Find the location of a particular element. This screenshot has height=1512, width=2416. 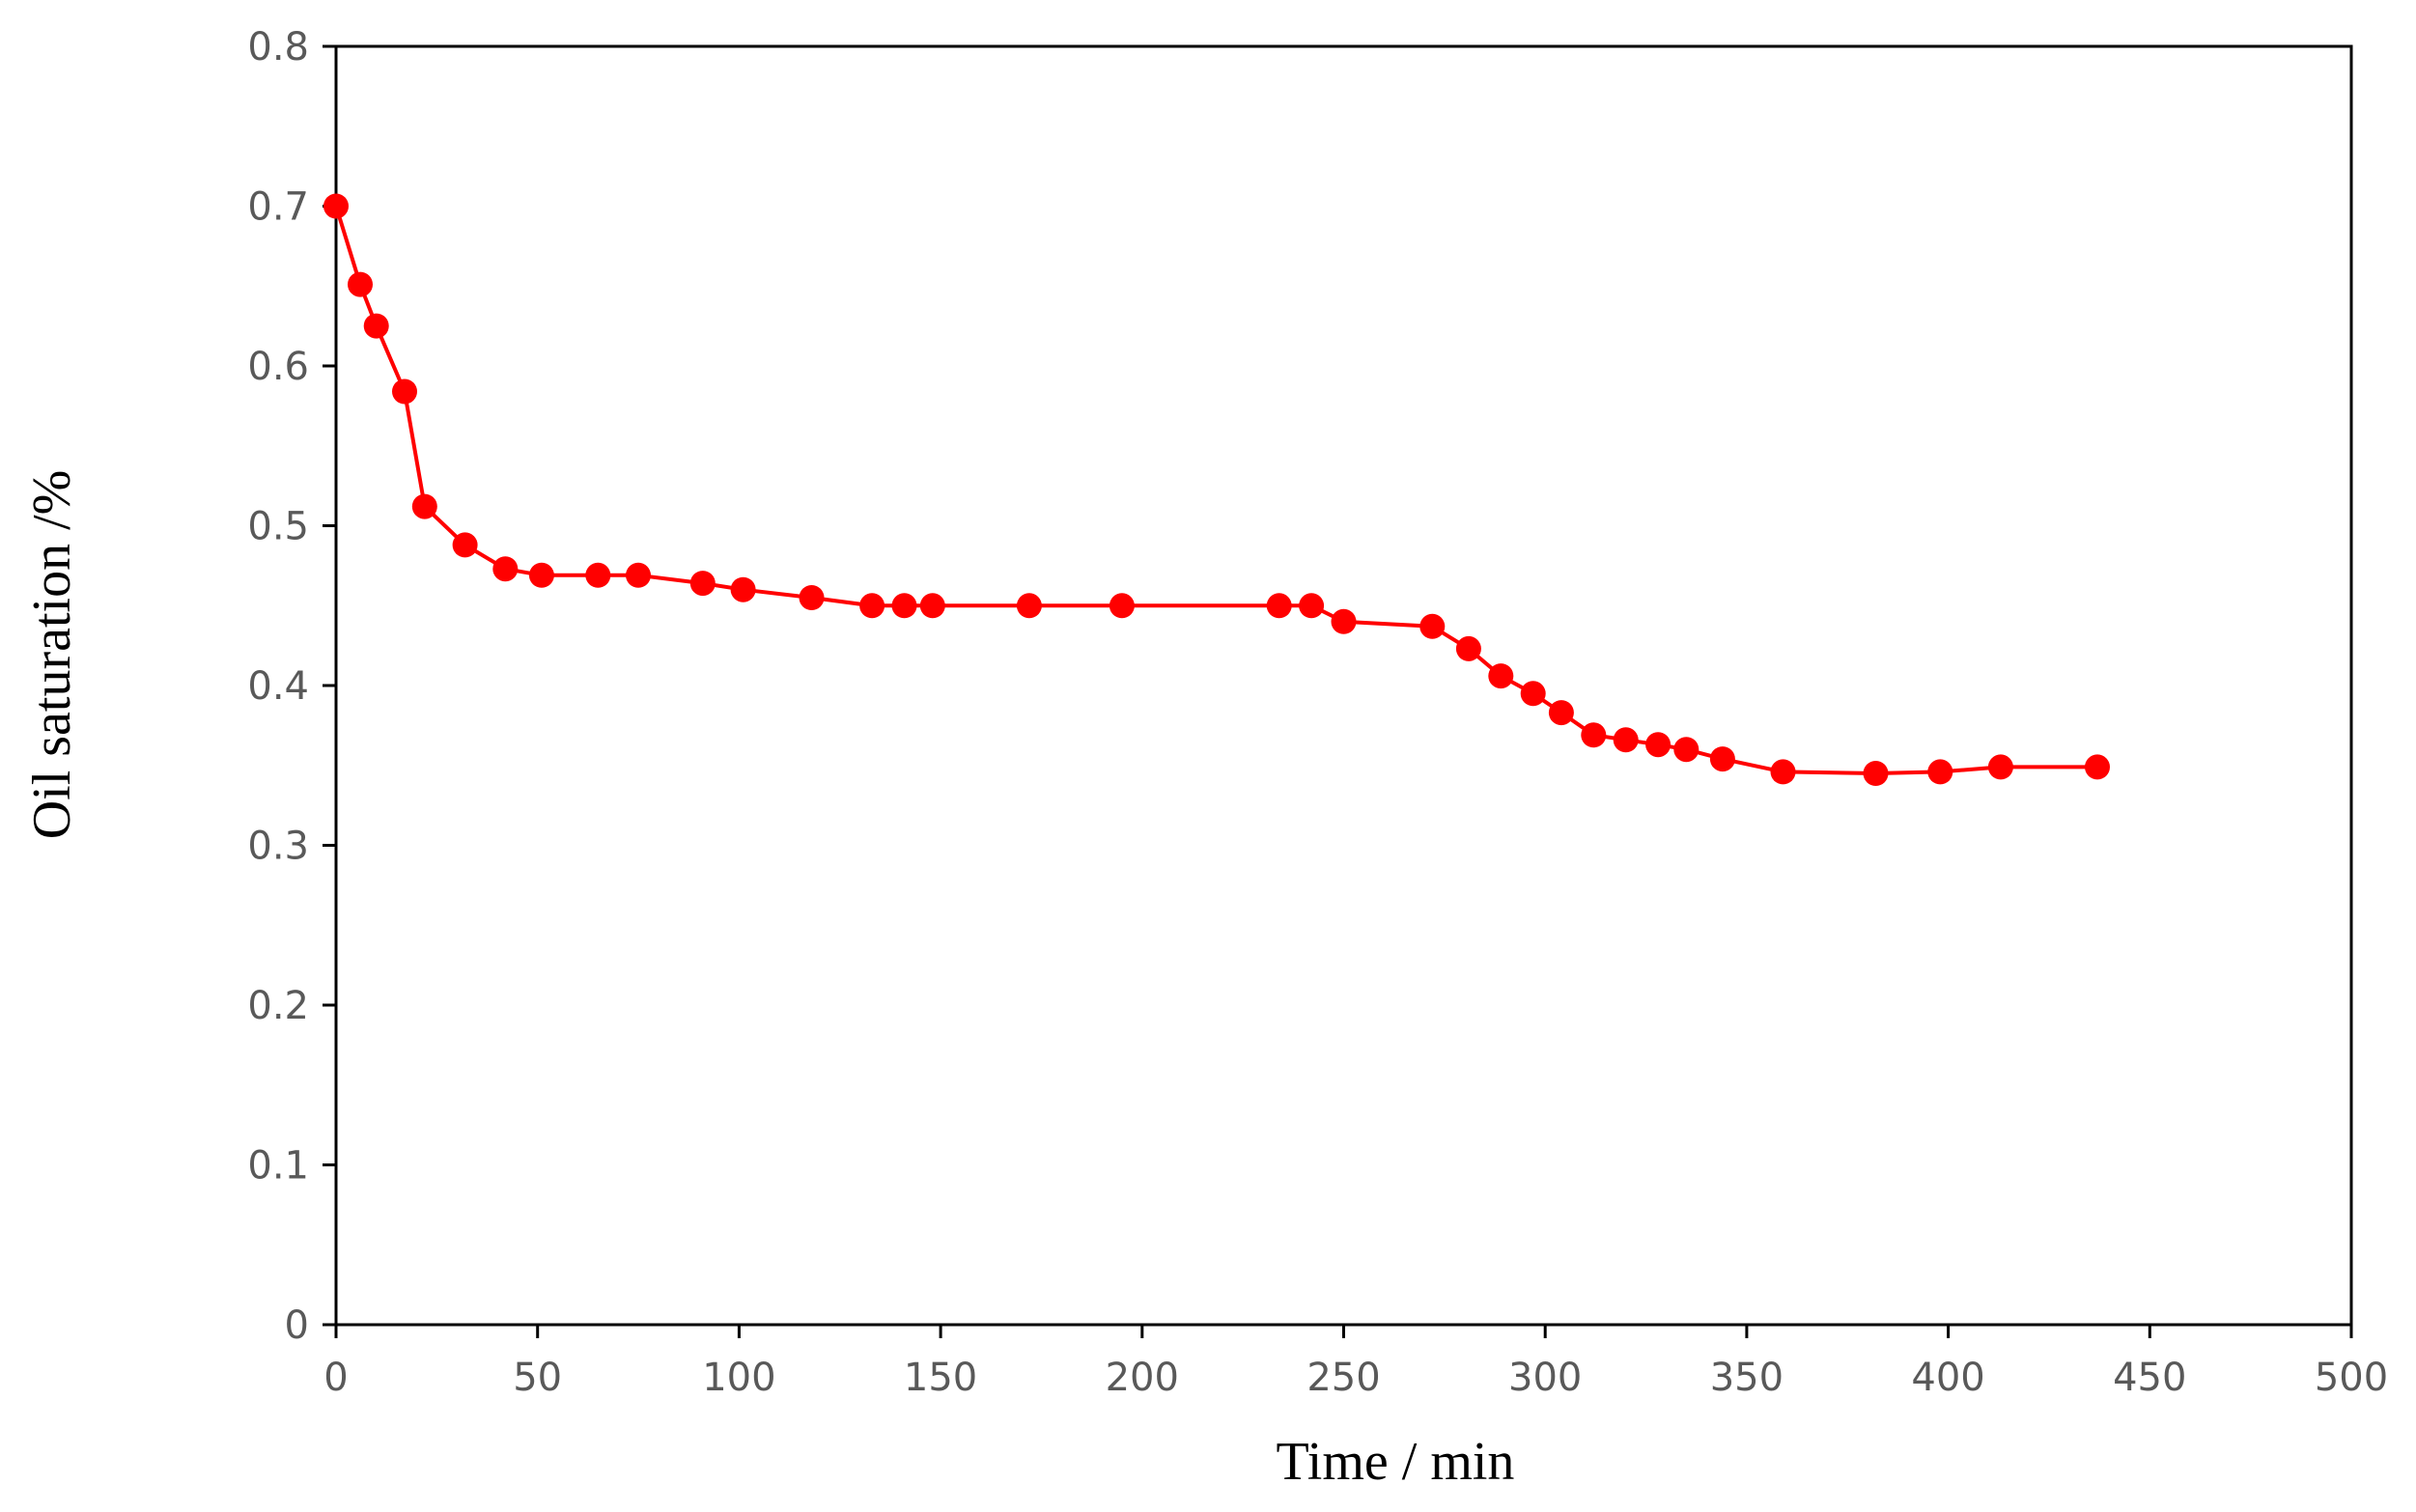

y-axis-title: Oil saturation /% is located at coordinates (52, 655).